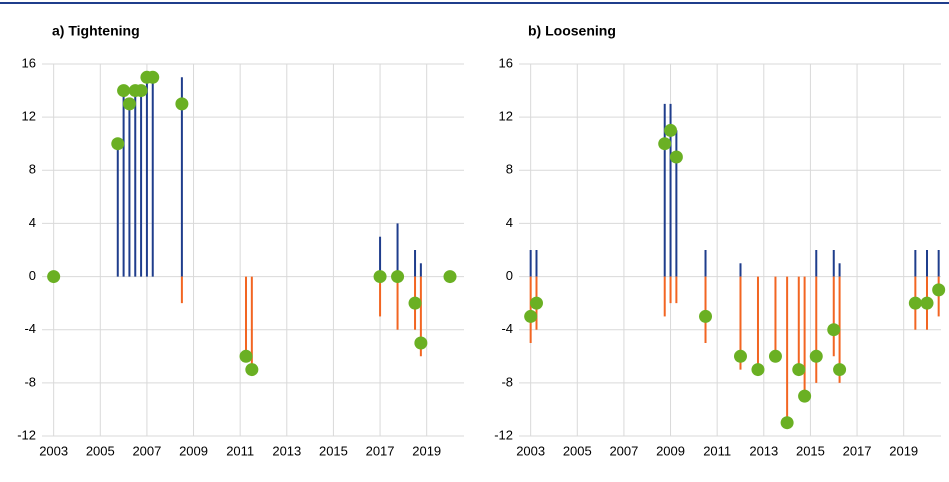  I want to click on panel-title: b) Loosening, so click(572, 31).